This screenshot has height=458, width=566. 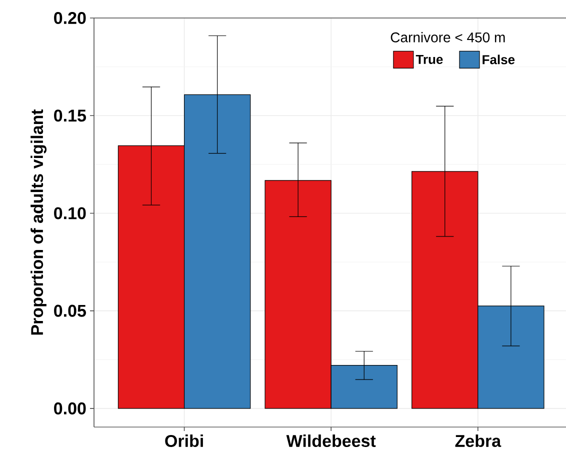 What do you see at coordinates (70, 116) in the screenshot?
I see `y-tick-label: 0.15` at bounding box center [70, 116].